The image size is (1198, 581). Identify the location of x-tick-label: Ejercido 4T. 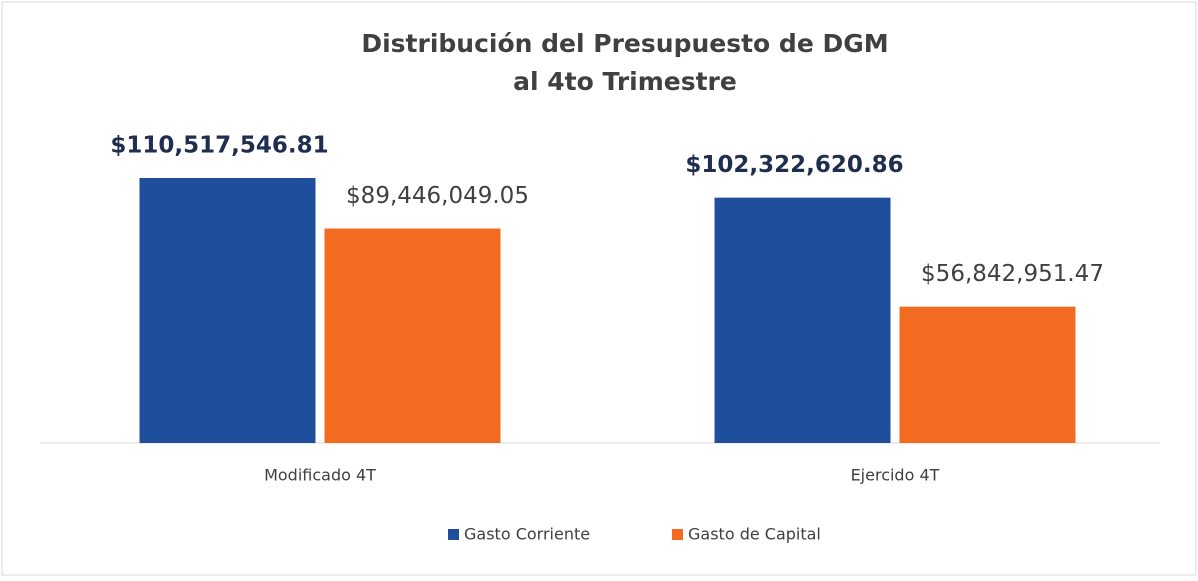
(895, 475).